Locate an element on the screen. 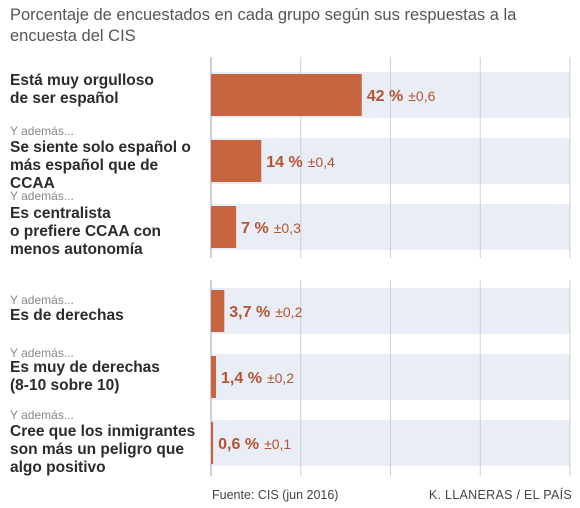 Image resolution: width=580 pixels, height=508 pixels. row-label-line: Es centralista is located at coordinates (60, 213).